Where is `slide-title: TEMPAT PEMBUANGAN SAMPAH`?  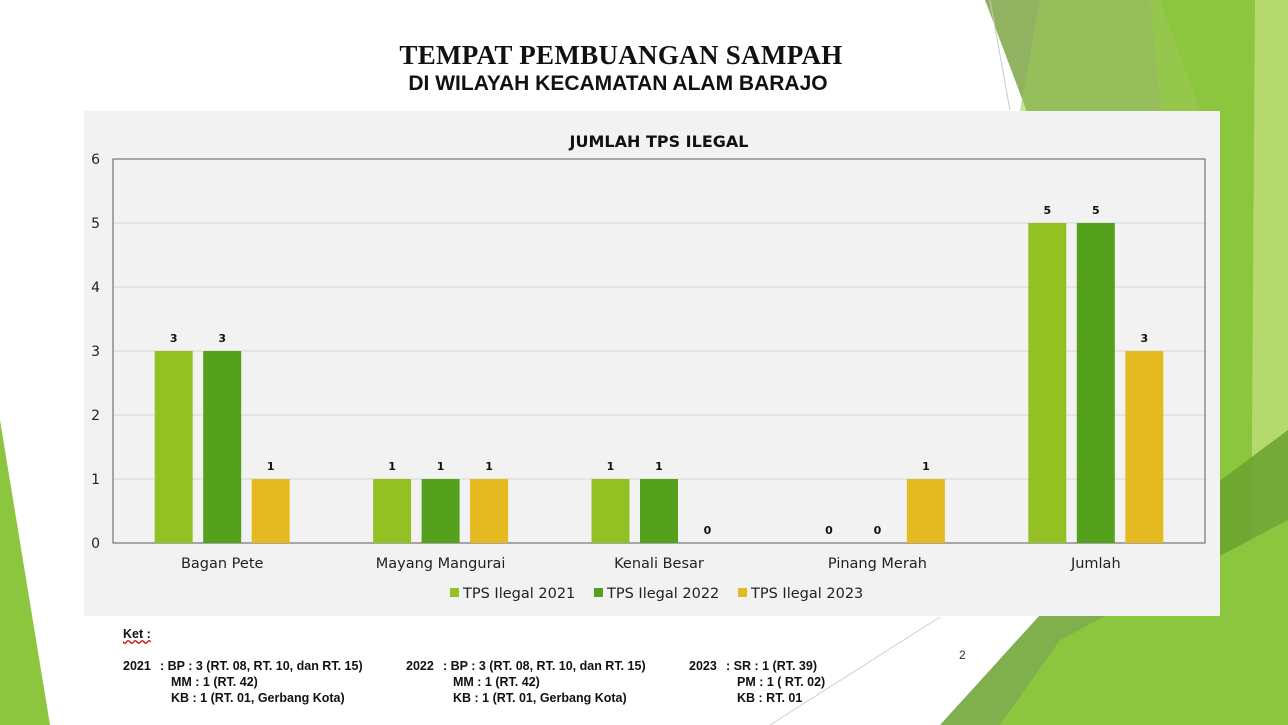
slide-title: TEMPAT PEMBUANGAN SAMPAH is located at coordinates (621, 55).